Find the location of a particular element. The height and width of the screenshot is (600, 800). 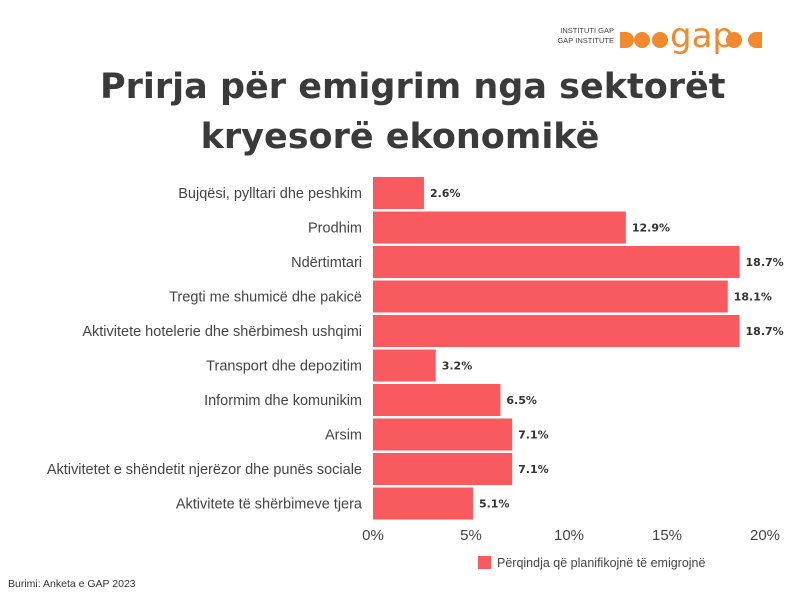

value-label-8: 7.1% is located at coordinates (533, 435).